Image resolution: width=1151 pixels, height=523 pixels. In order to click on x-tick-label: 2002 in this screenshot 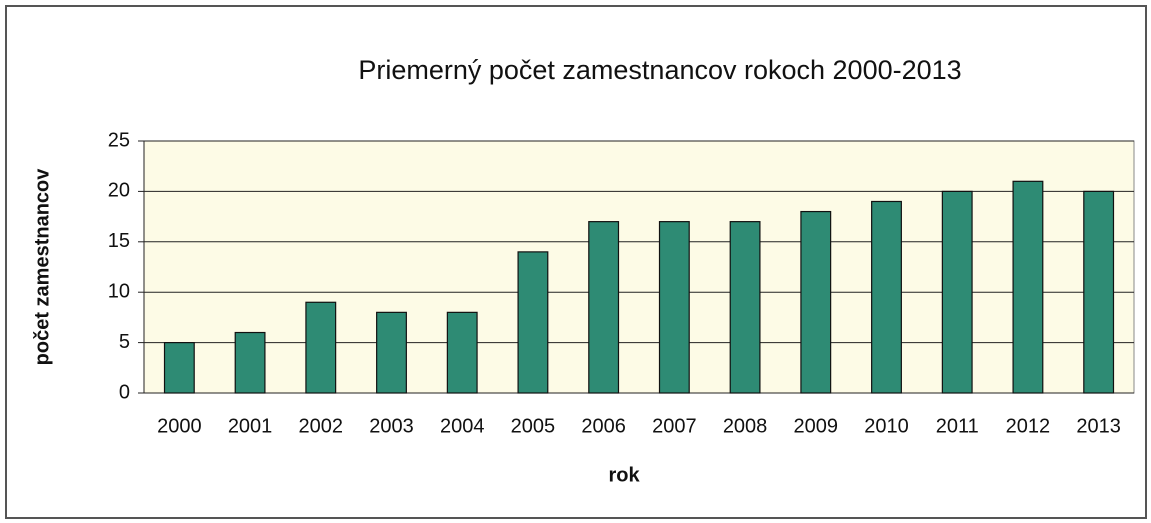, I will do `click(321, 426)`.